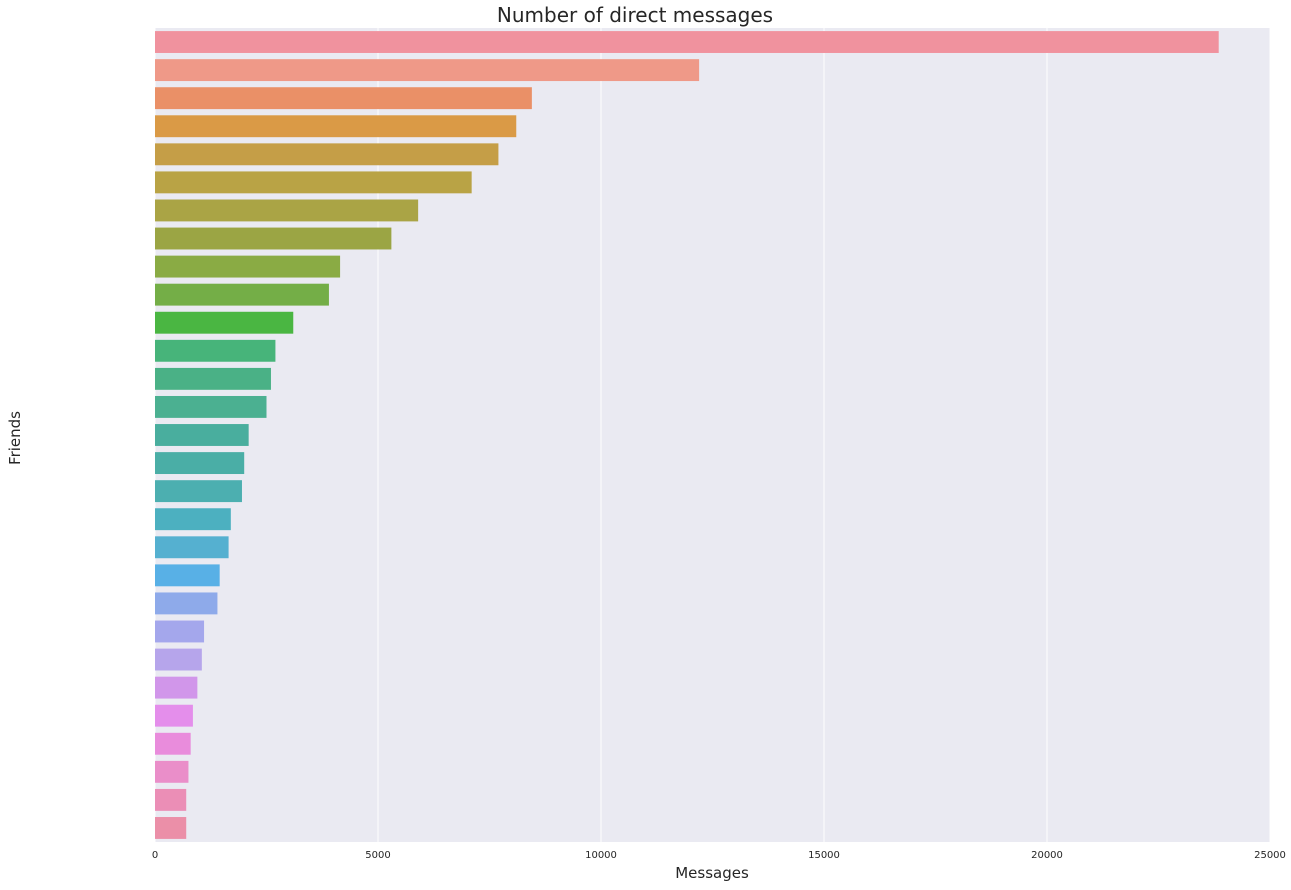 The width and height of the screenshot is (1291, 890). I want to click on y-axis-label: Friends, so click(15, 438).